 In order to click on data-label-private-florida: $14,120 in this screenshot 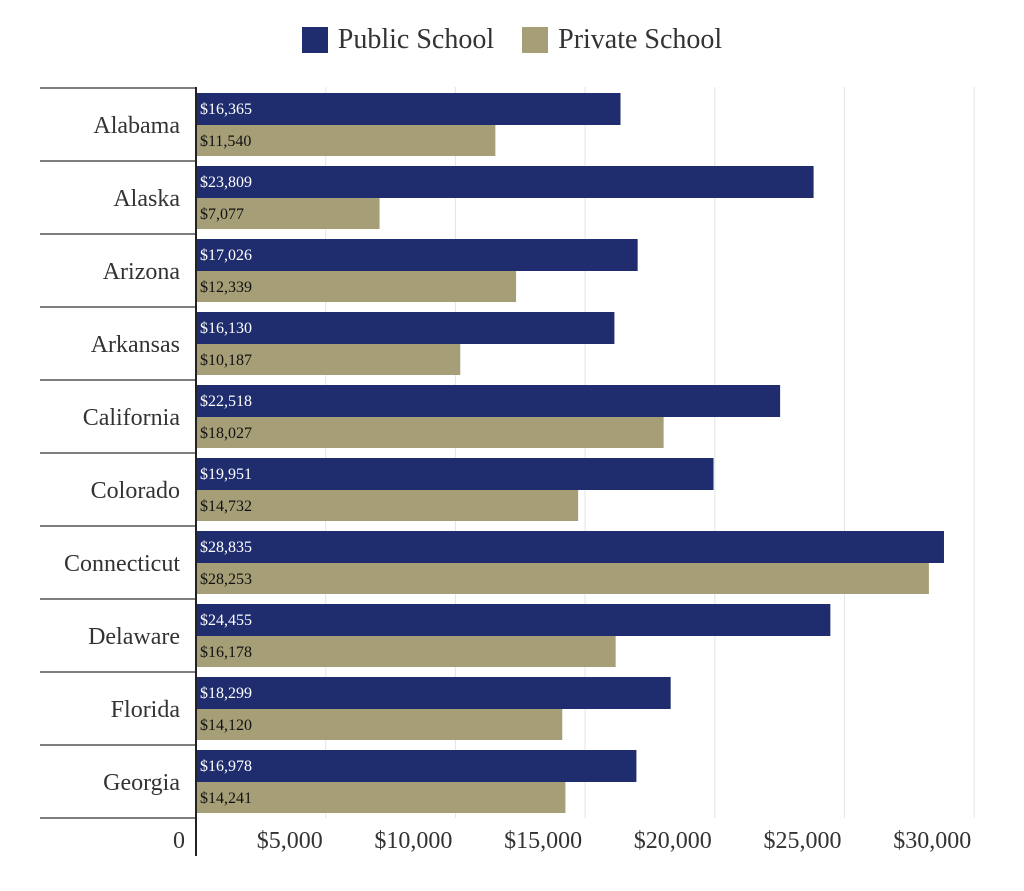, I will do `click(226, 725)`.